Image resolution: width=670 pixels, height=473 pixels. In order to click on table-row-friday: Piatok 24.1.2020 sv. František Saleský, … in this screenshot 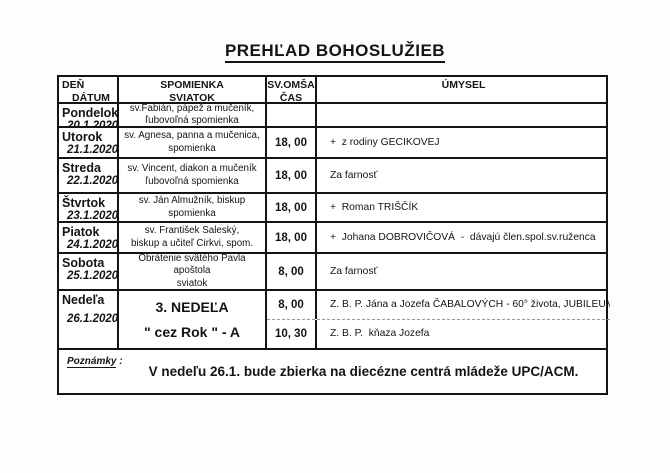, I will do `click(332, 238)`.